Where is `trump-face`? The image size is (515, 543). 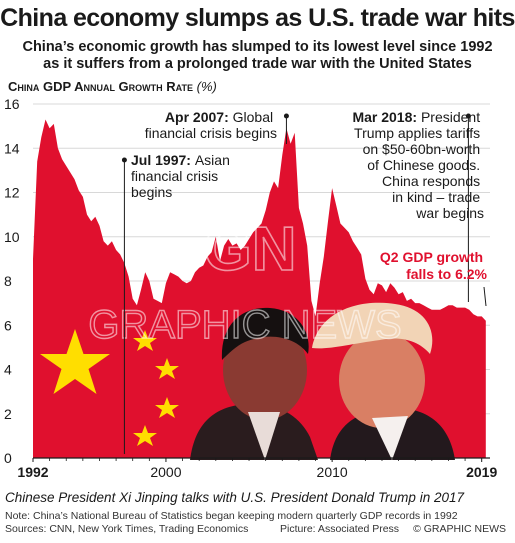 trump-face is located at coordinates (382, 380).